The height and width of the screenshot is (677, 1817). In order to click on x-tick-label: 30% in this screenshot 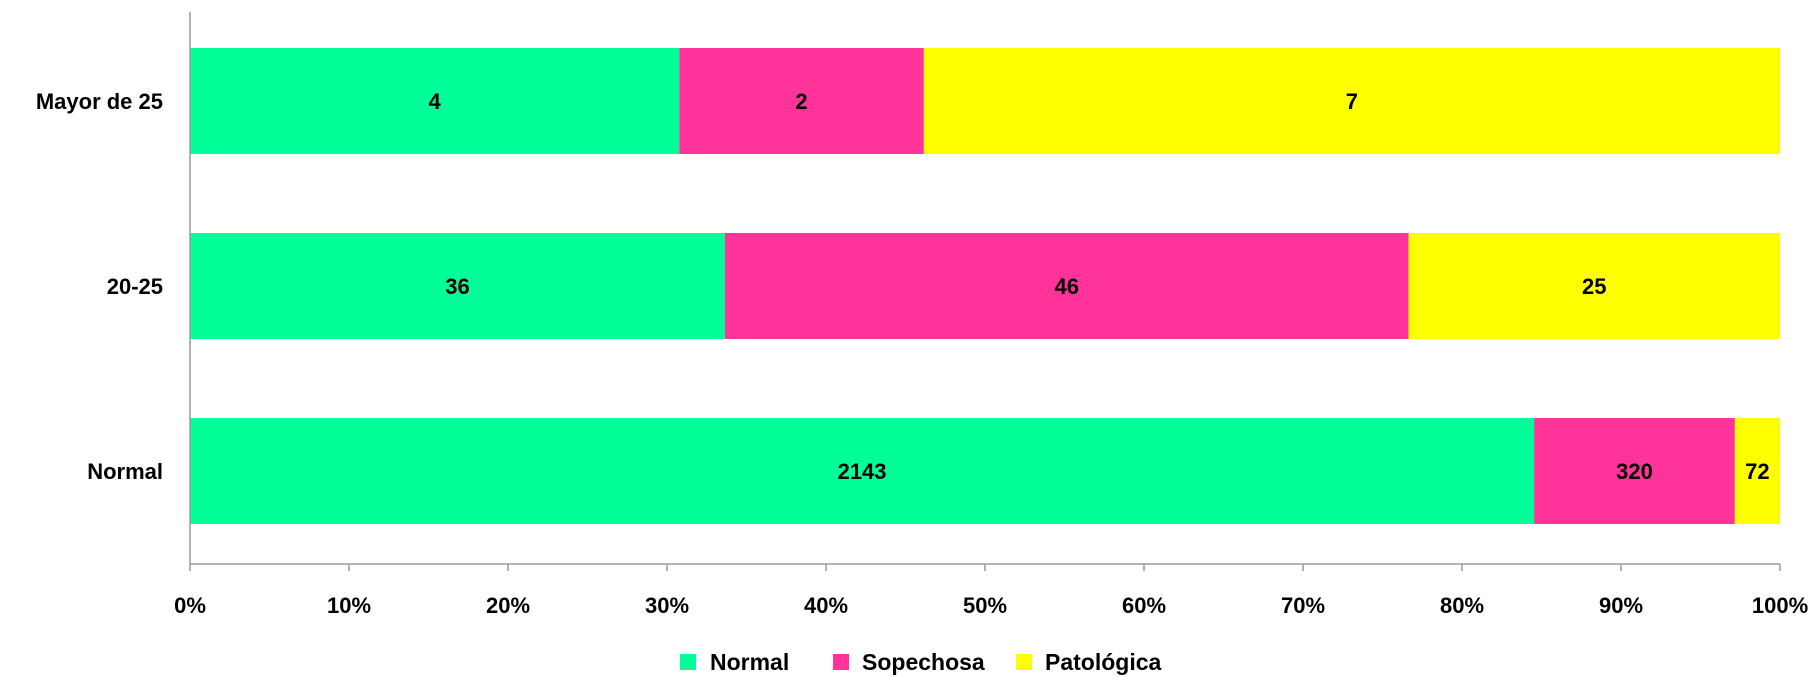, I will do `click(667, 605)`.